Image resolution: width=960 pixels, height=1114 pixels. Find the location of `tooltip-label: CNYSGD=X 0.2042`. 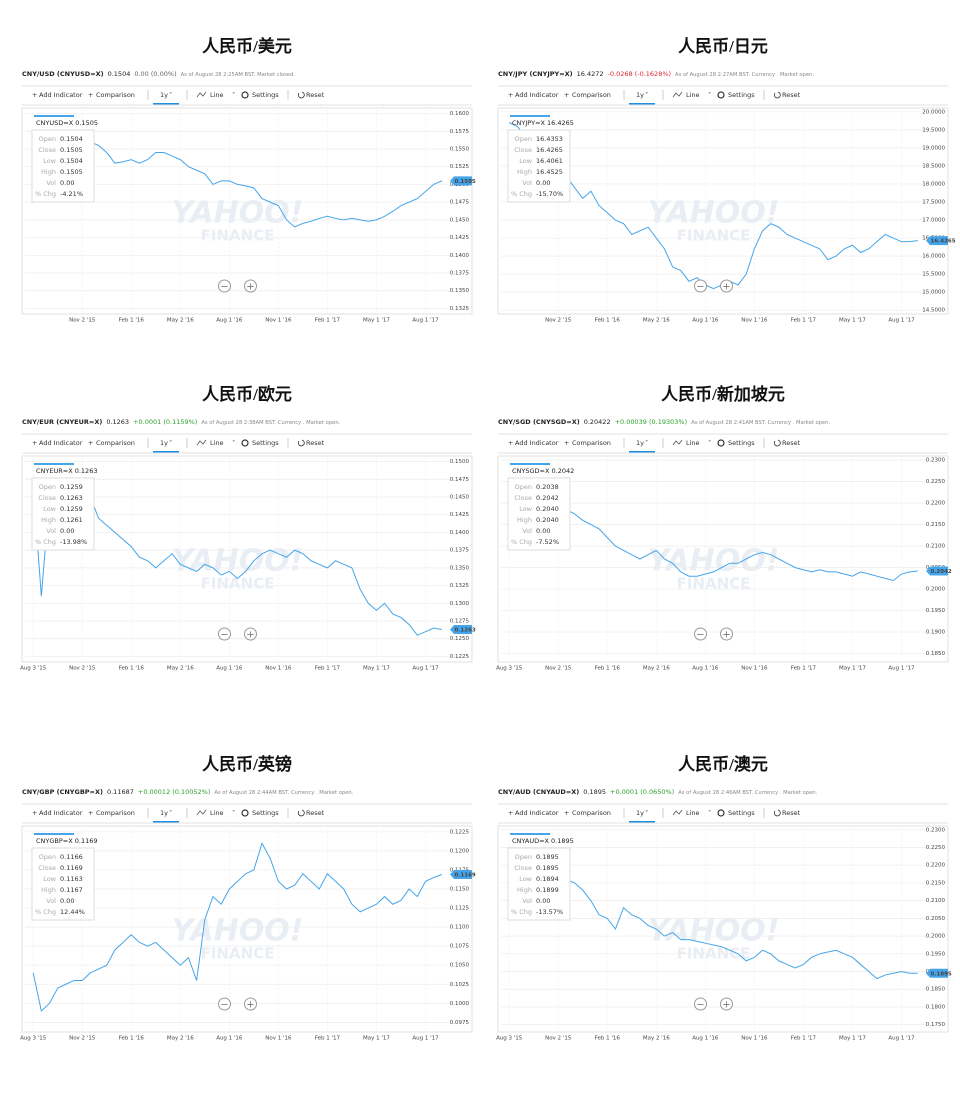

tooltip-label: CNYSGD=X 0.2042 is located at coordinates (543, 471).